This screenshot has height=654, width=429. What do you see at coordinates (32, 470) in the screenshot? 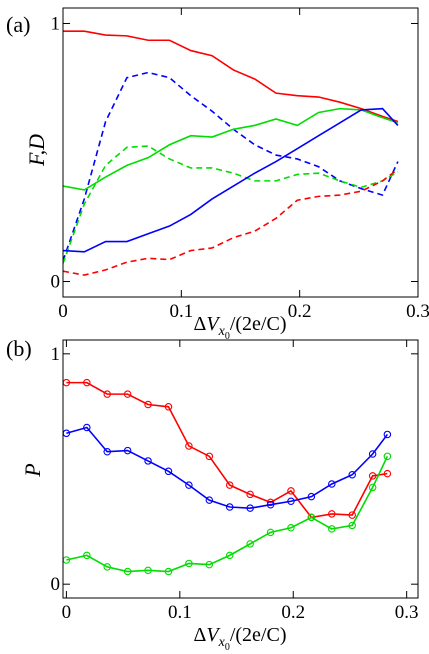
I see `y-axis-label: P` at bounding box center [32, 470].